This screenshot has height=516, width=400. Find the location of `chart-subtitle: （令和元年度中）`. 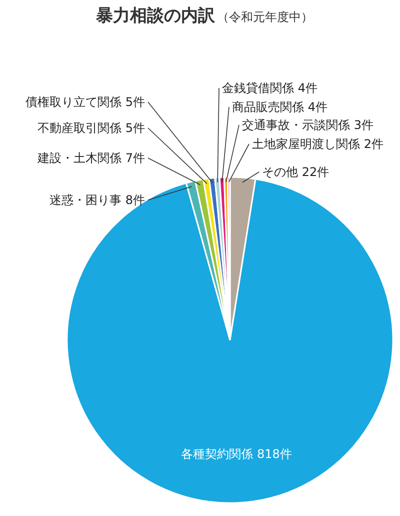

chart-subtitle: （令和元年度中） is located at coordinates (265, 17).